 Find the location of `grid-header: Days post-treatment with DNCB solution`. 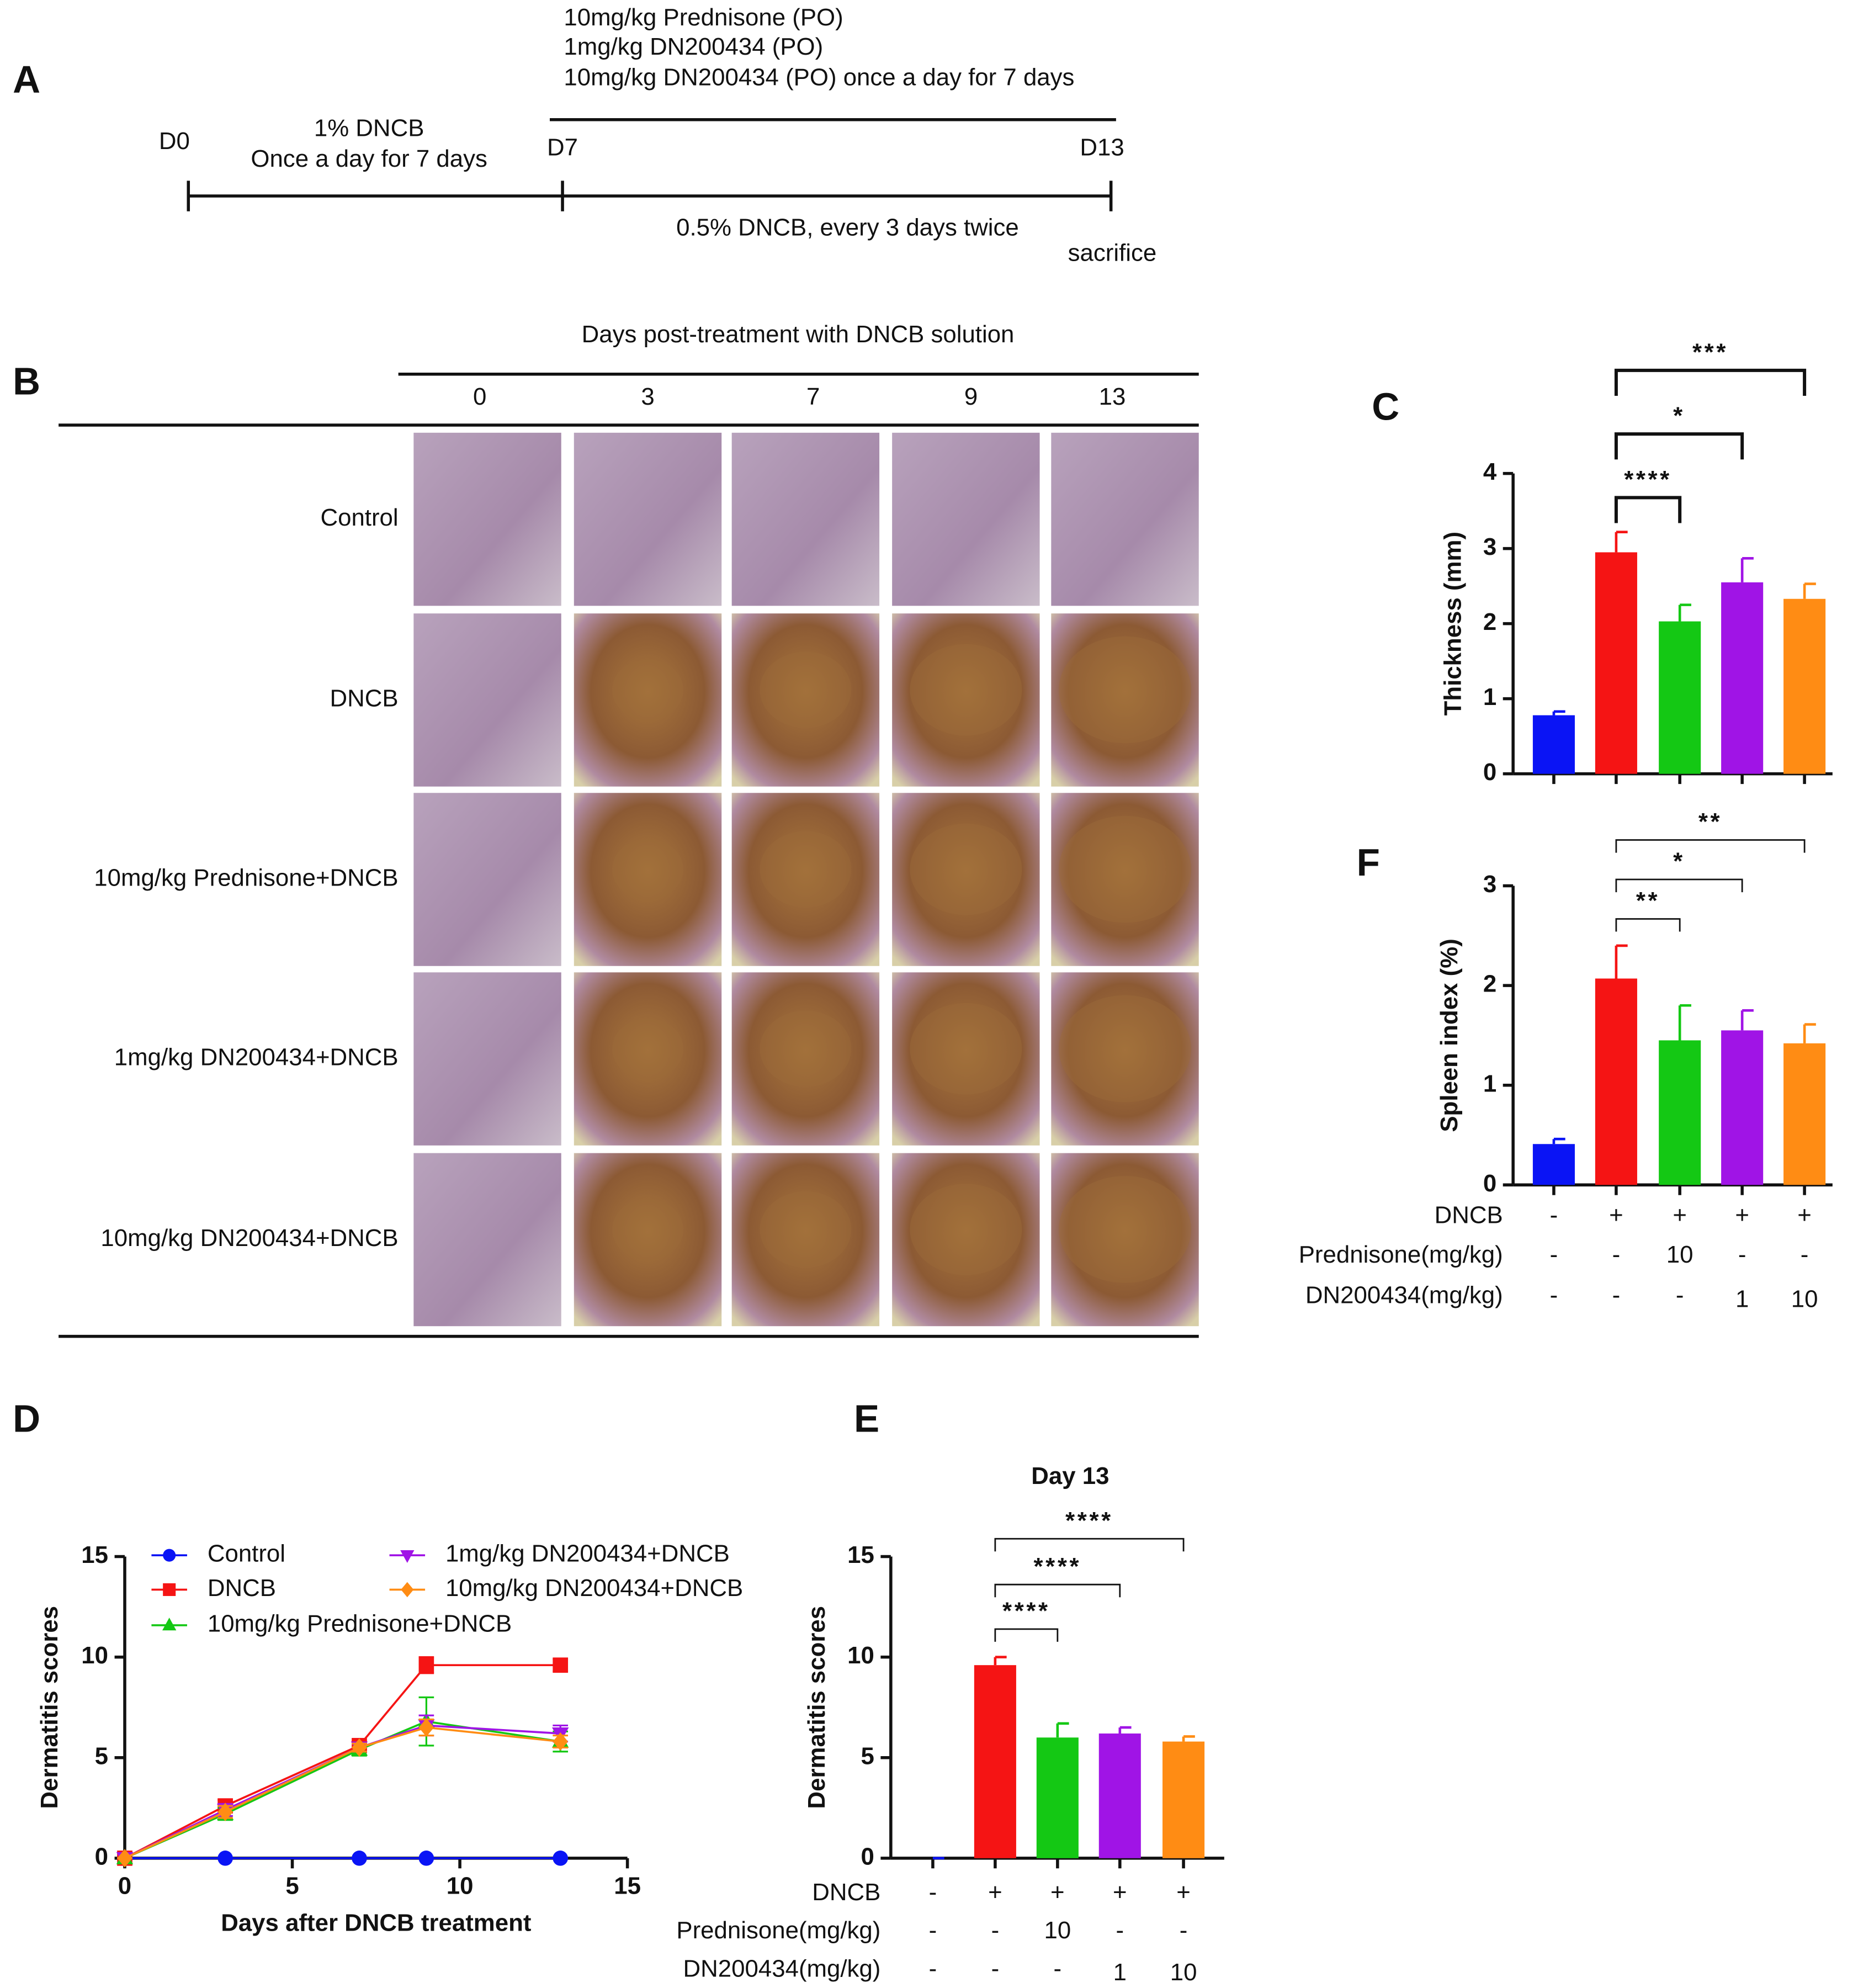

grid-header: Days post-treatment with DNCB solution is located at coordinates (799, 334).